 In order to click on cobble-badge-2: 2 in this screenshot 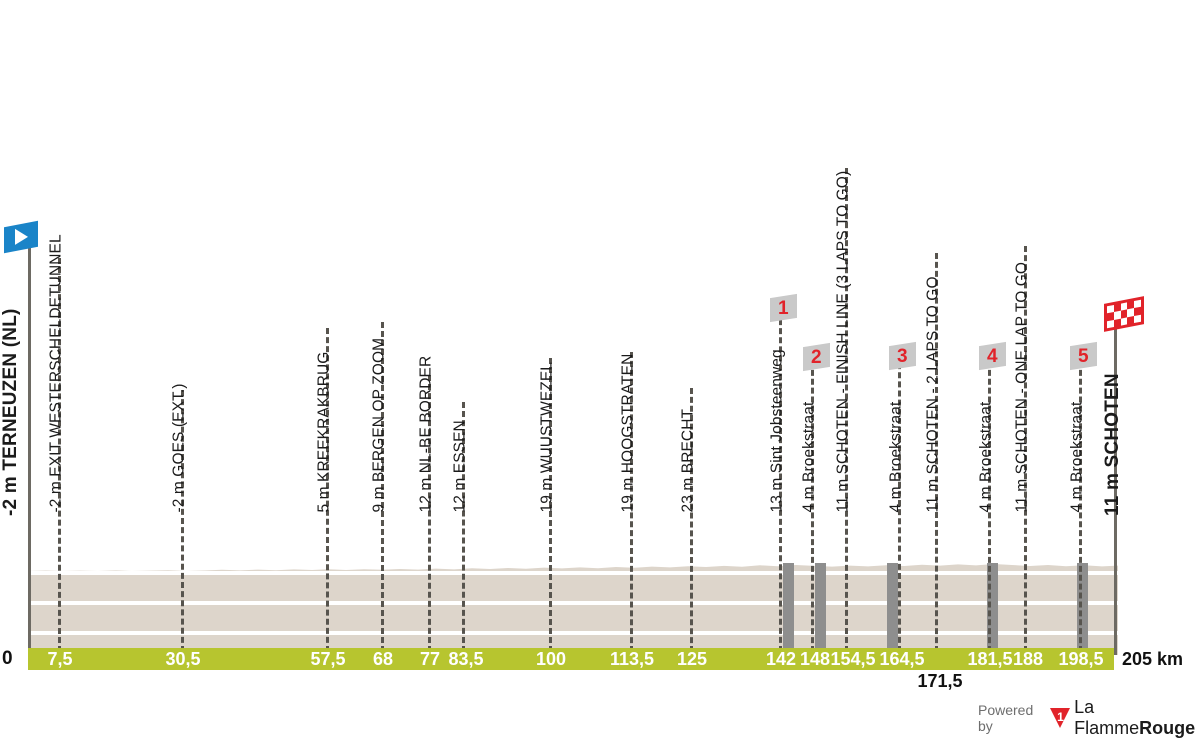, I will do `click(816, 357)`.